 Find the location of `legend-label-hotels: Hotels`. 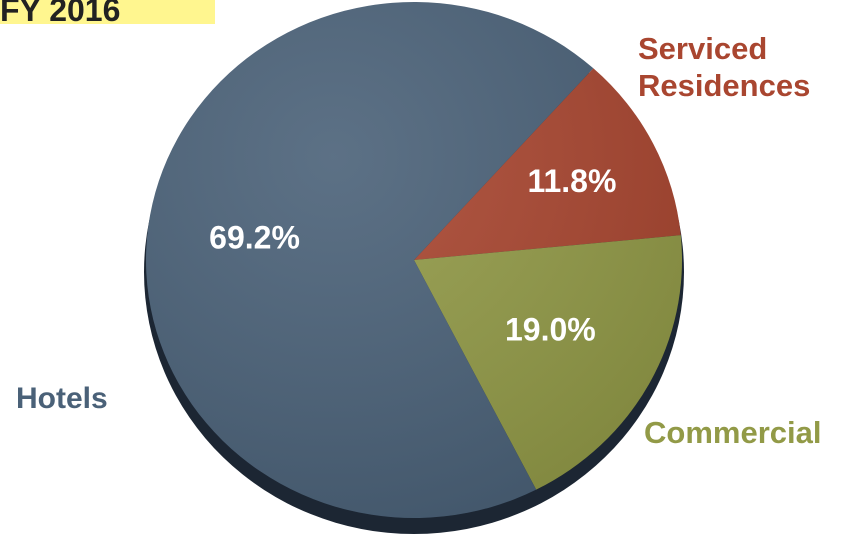

legend-label-hotels: Hotels is located at coordinates (62, 398).